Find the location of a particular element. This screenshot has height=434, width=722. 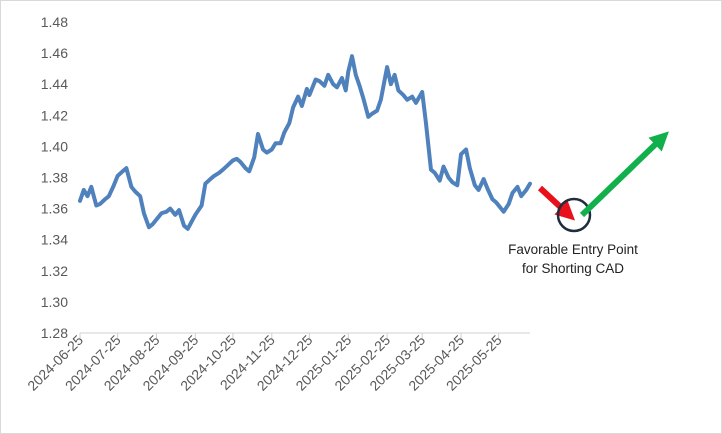

y-tick-label: 1.28 is located at coordinates (54, 333).